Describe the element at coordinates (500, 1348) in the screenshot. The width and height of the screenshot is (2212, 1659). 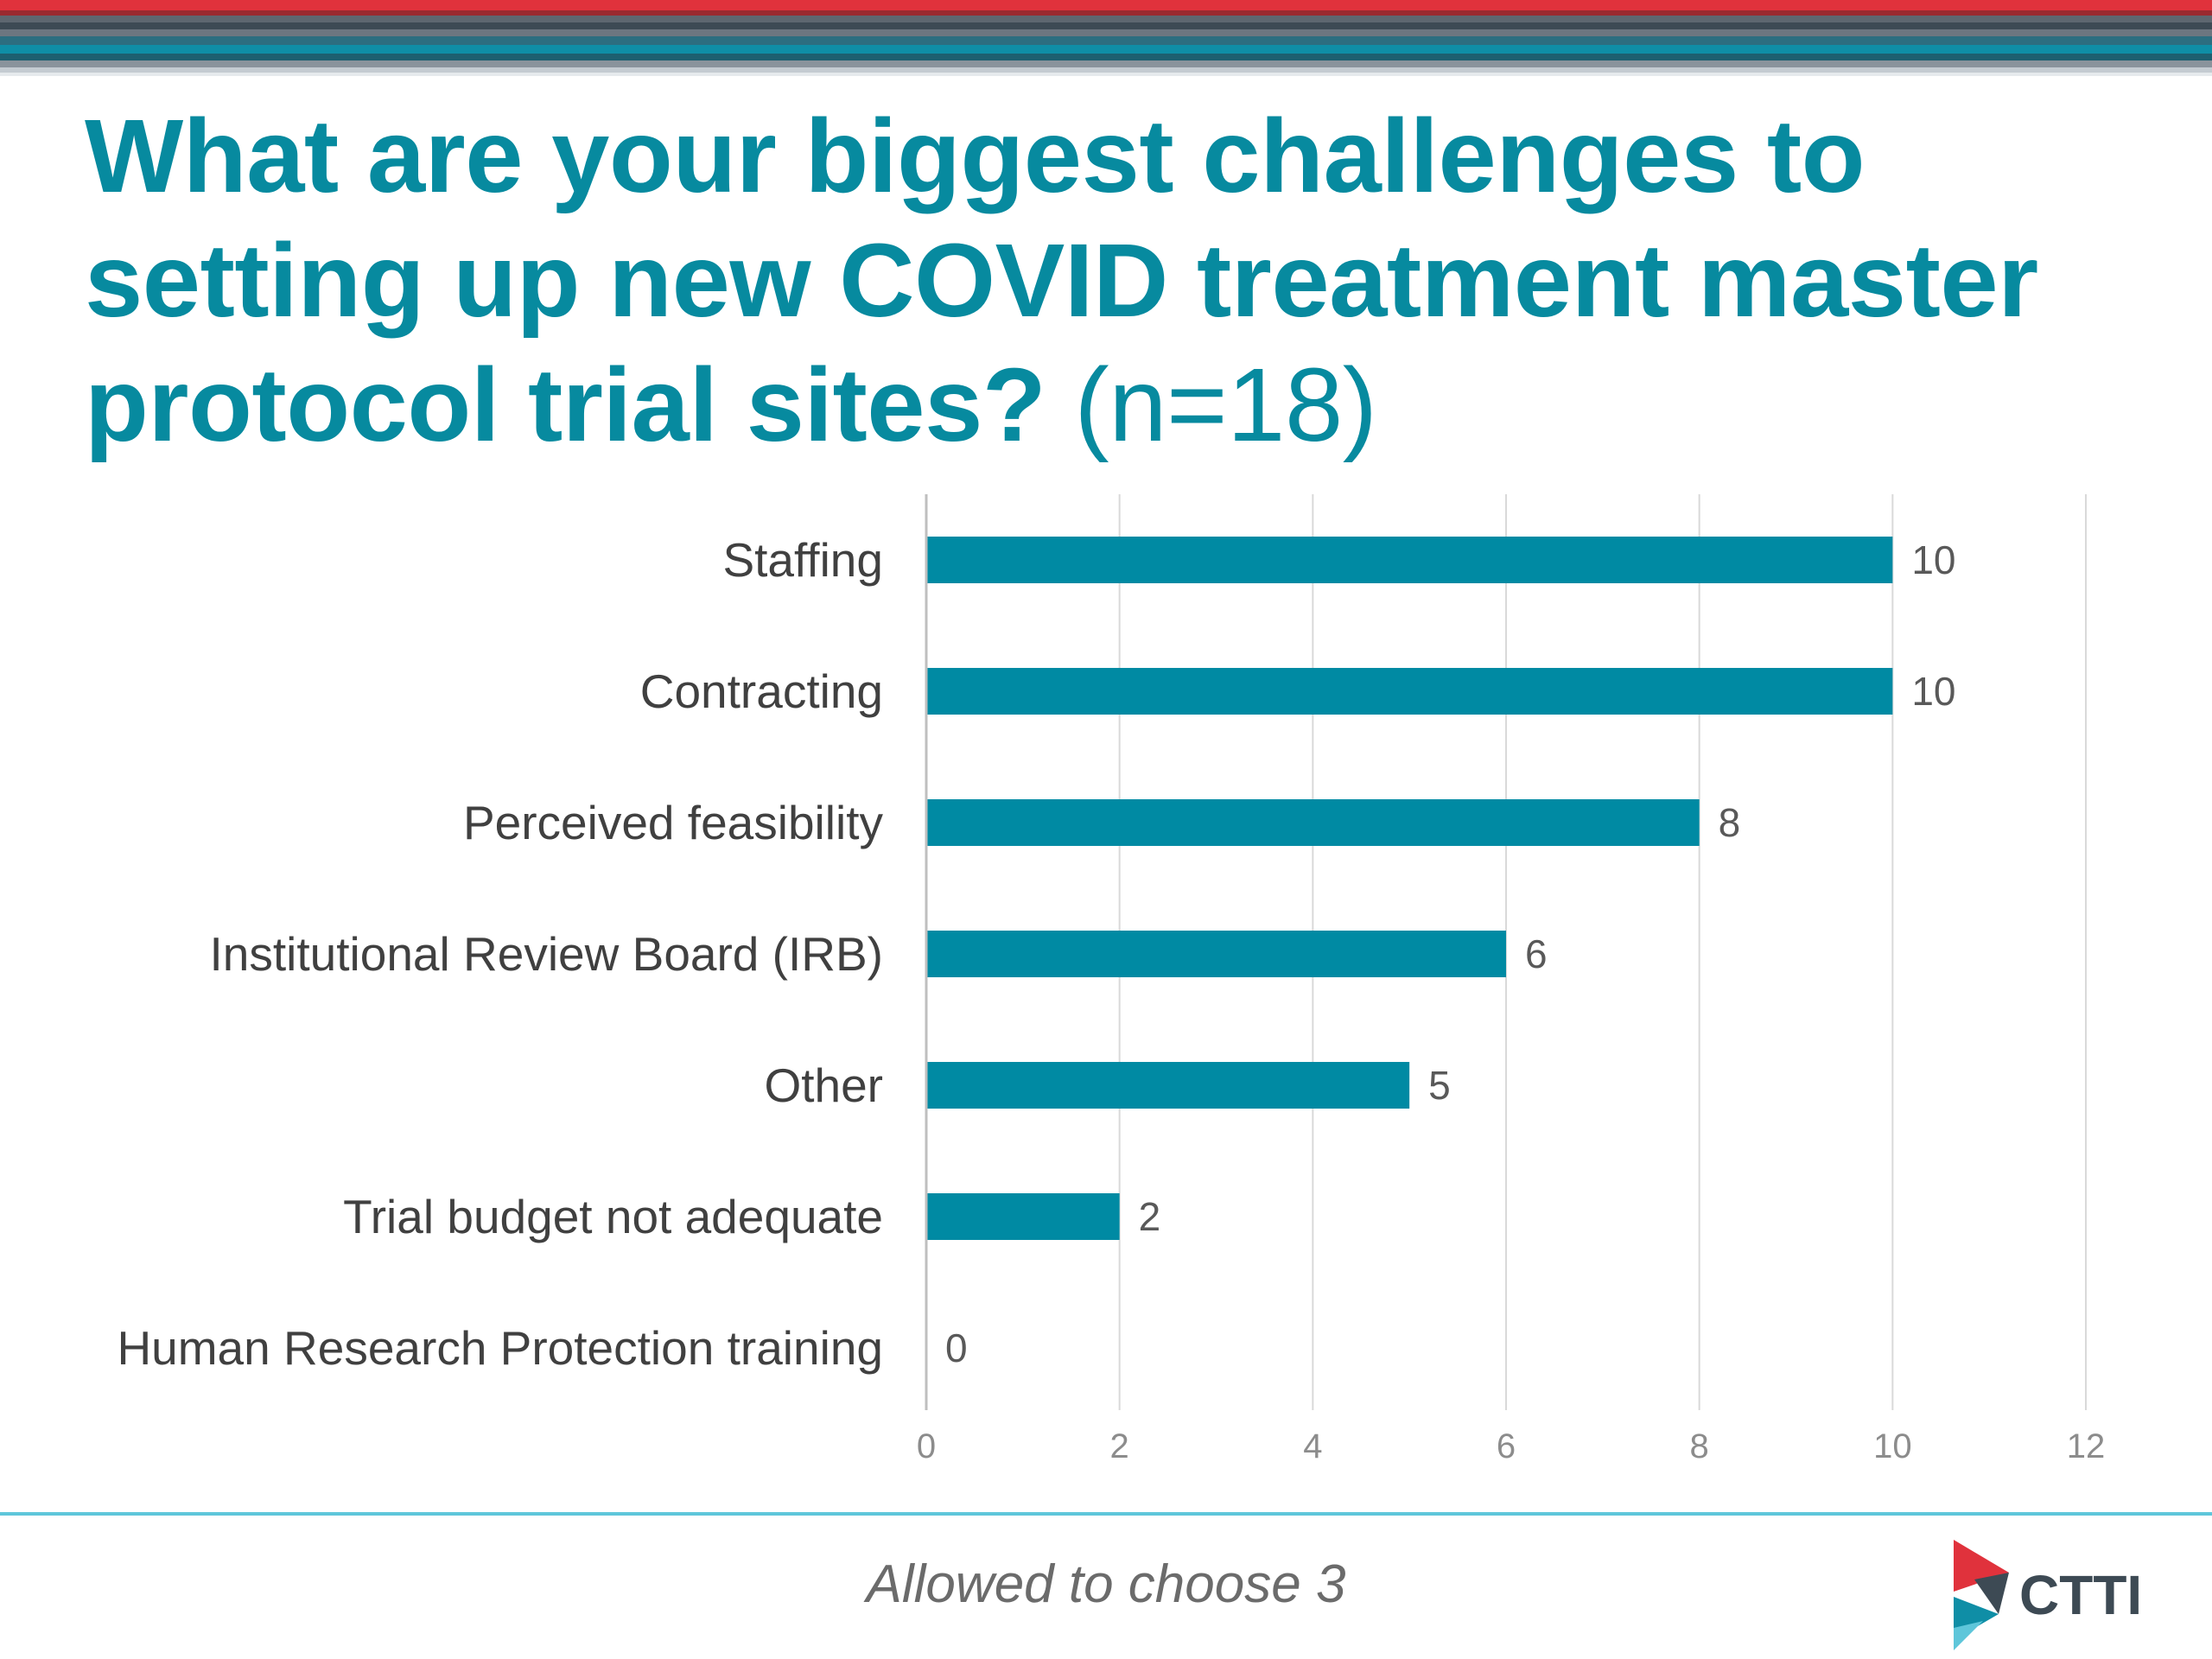
I see `category-label-6: Human Research Protection training` at that location.